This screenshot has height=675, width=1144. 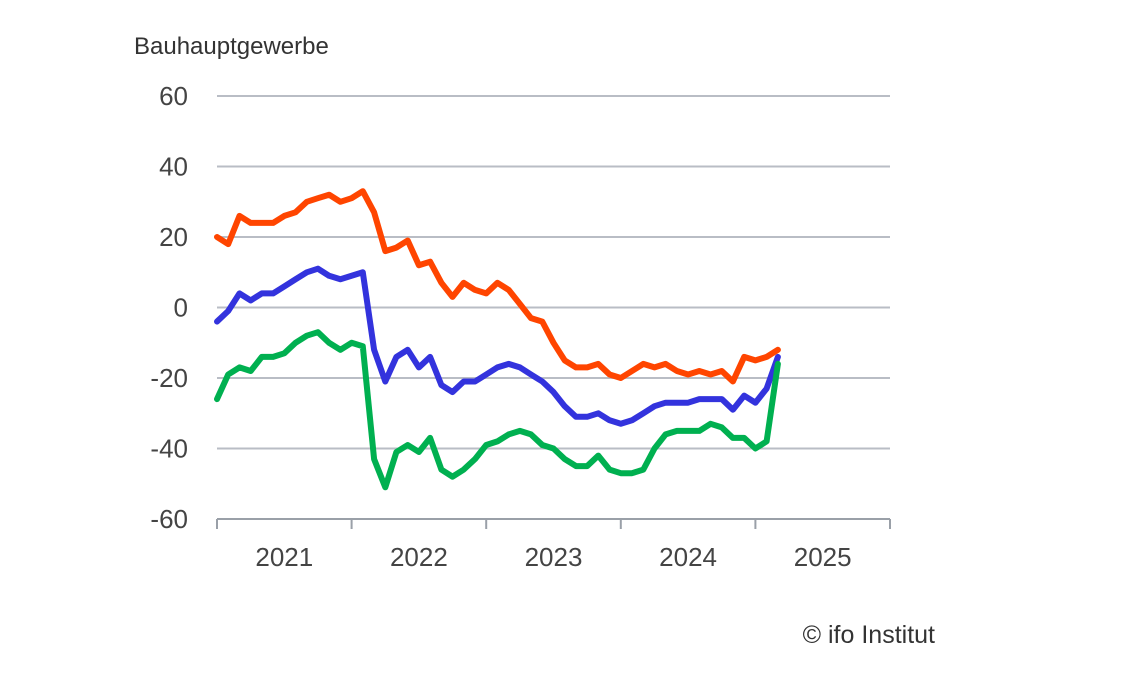 I want to click on x-tick-label: 2022, so click(x=419, y=557).